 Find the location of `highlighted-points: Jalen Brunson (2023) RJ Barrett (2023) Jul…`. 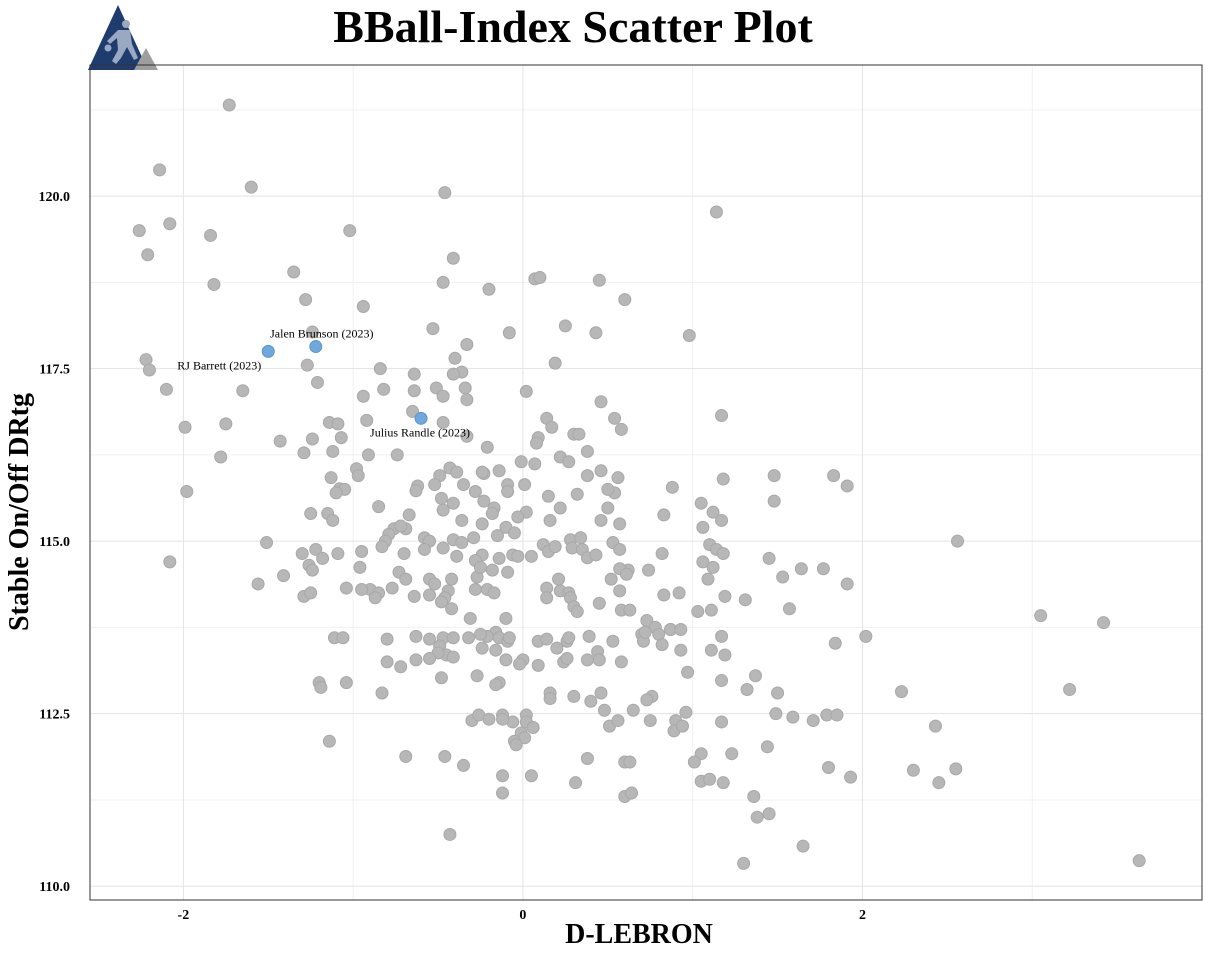

highlighted-points: Jalen Brunson (2023) RJ Barrett (2023) Jul… is located at coordinates (323, 383).